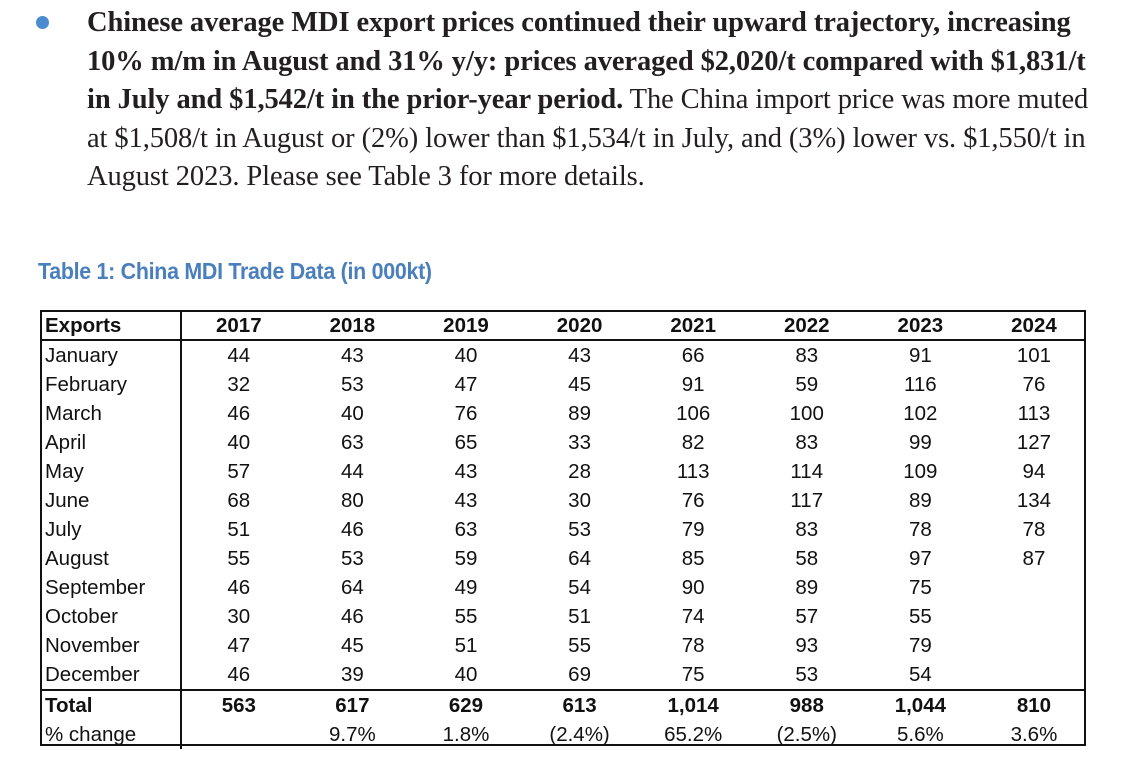 The height and width of the screenshot is (764, 1132). What do you see at coordinates (466, 442) in the screenshot?
I see `table-cell: 65` at bounding box center [466, 442].